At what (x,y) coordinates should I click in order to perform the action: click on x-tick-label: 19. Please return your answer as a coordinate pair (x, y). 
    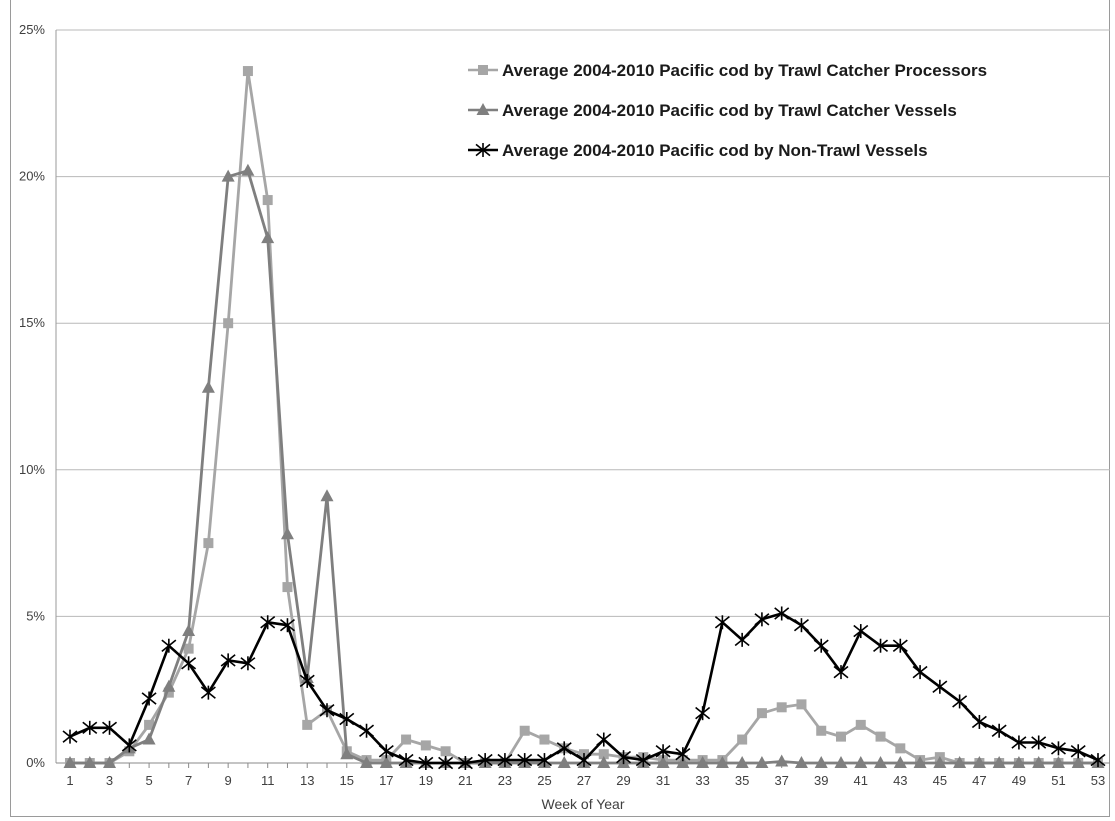
    Looking at the image, I should click on (426, 780).